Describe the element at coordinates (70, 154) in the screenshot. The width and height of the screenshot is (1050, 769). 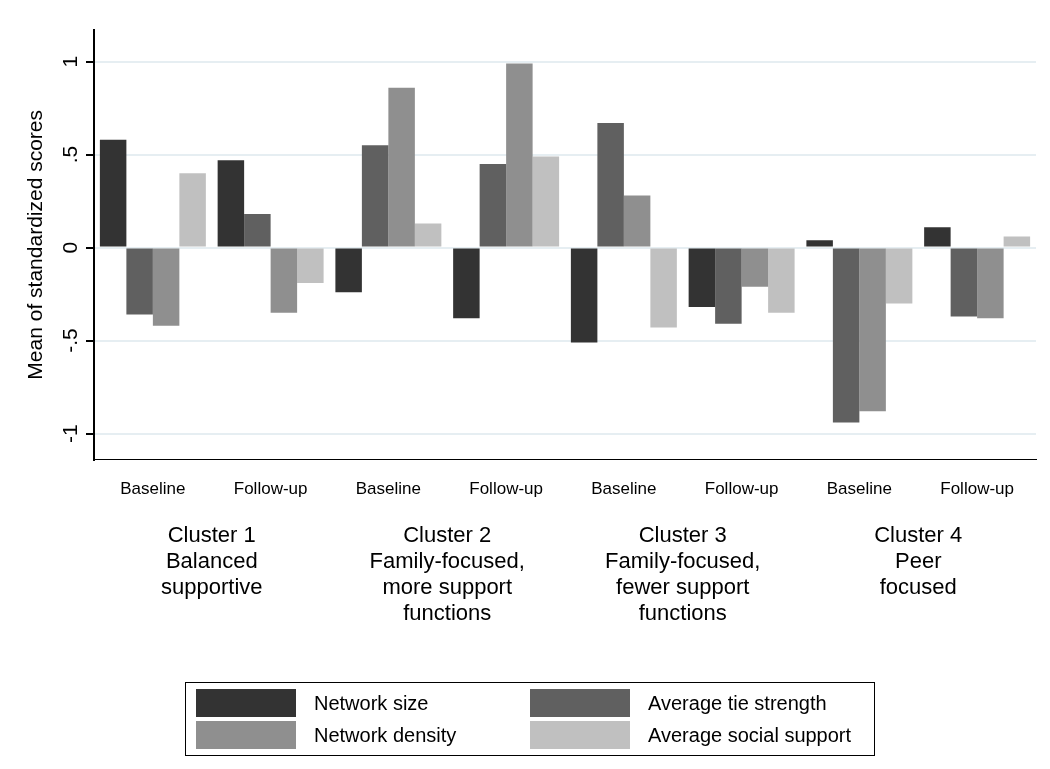
I see `y-tick-label: .5` at that location.